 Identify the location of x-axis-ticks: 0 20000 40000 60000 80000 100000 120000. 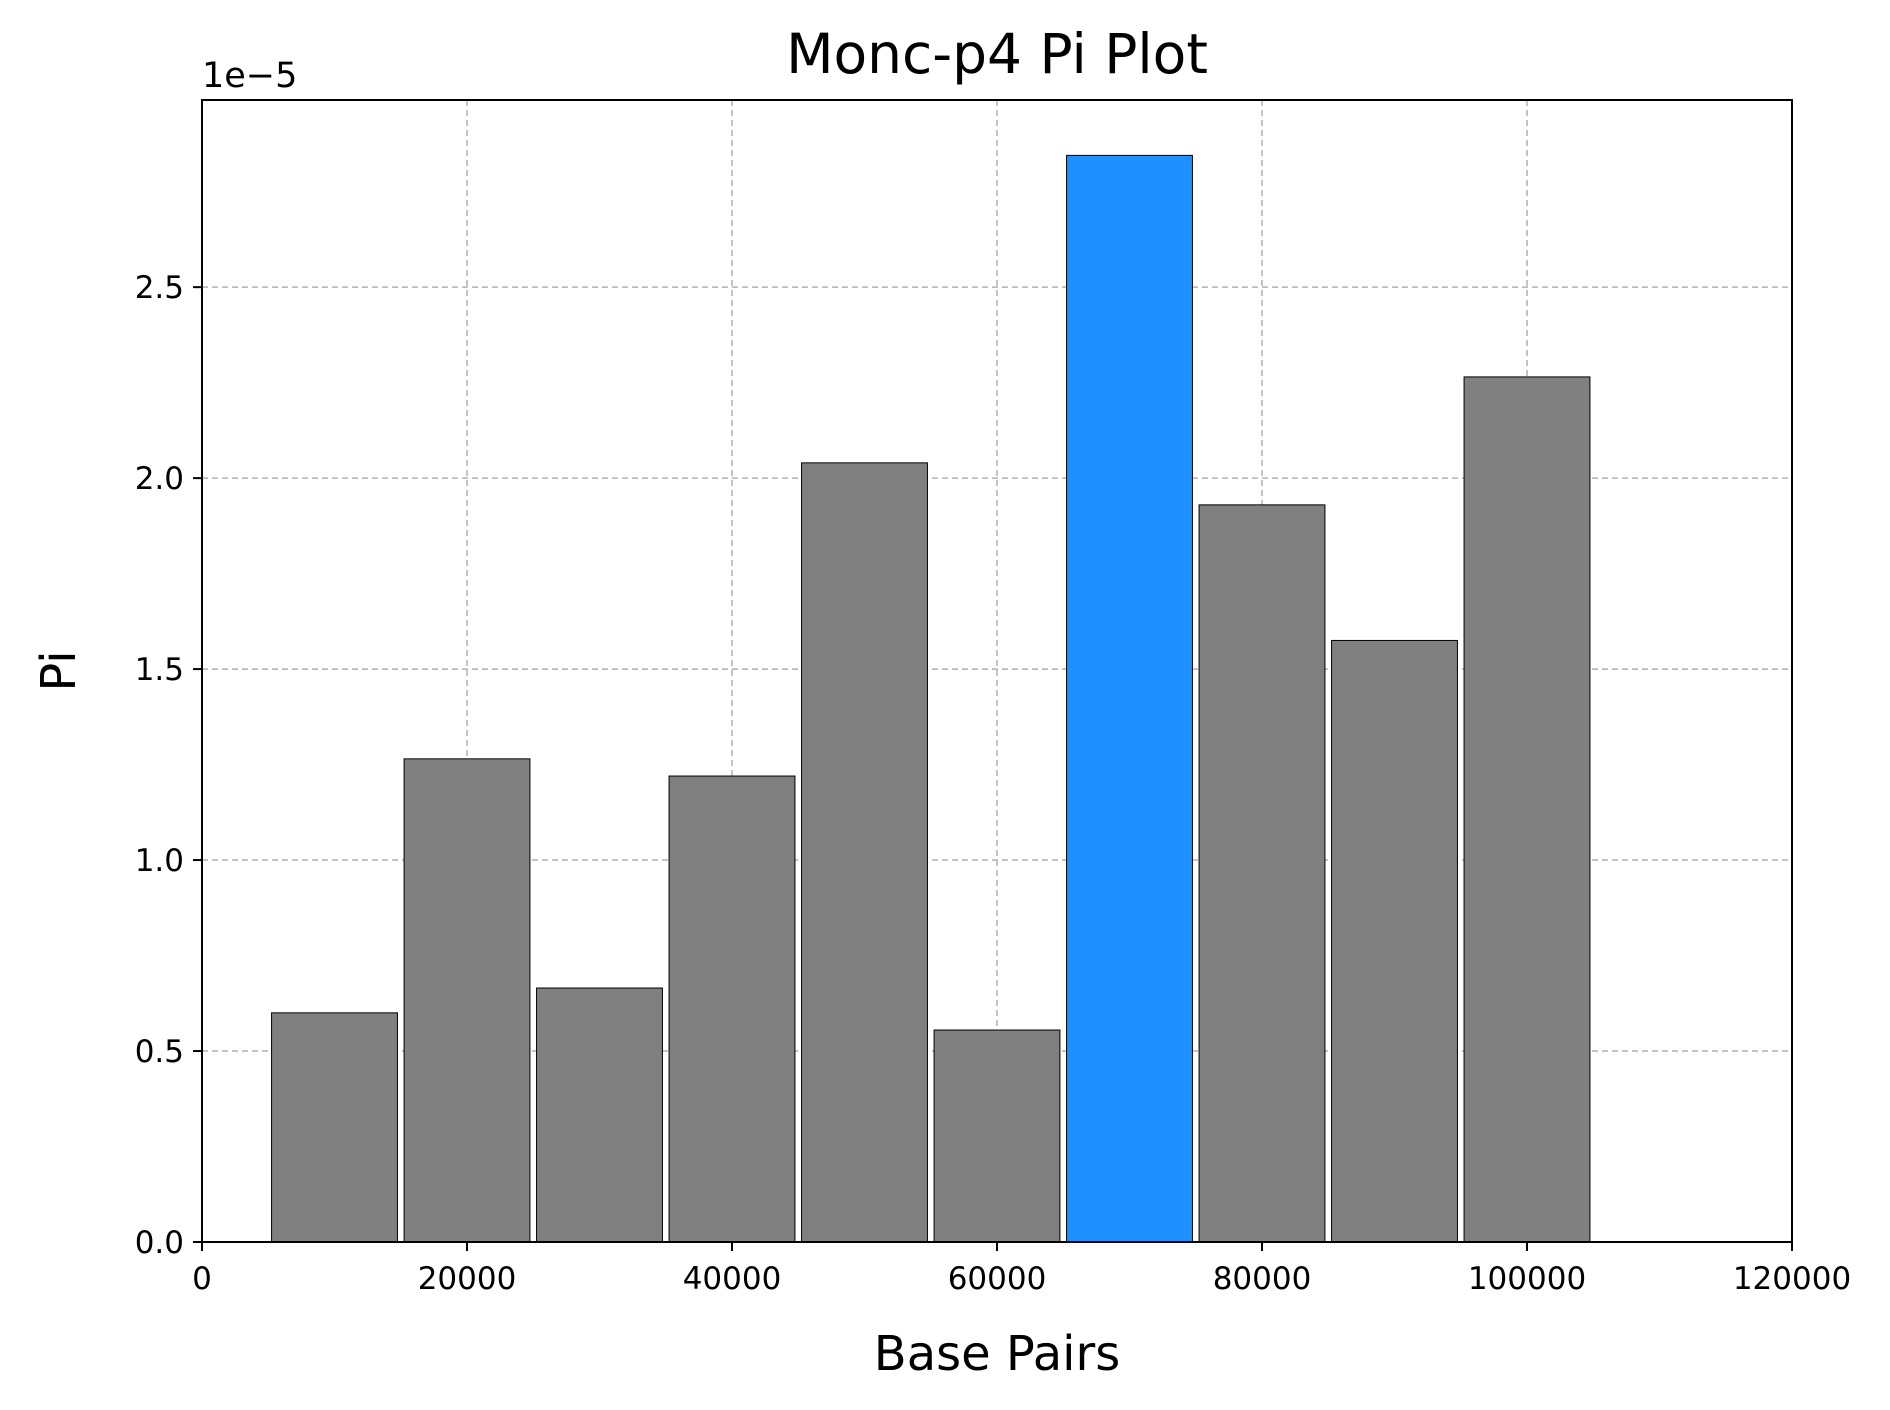
(1021, 1269).